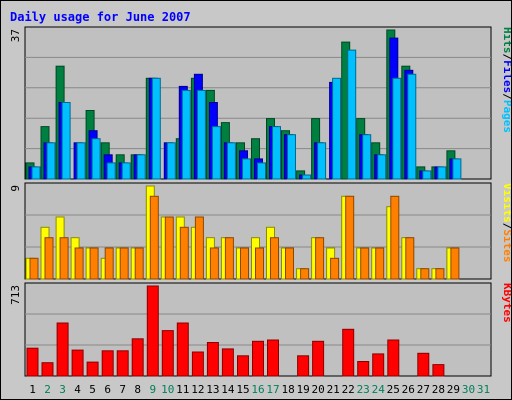  What do you see at coordinates (287, 389) in the screenshot?
I see `x-tick-label: 18` at bounding box center [287, 389].